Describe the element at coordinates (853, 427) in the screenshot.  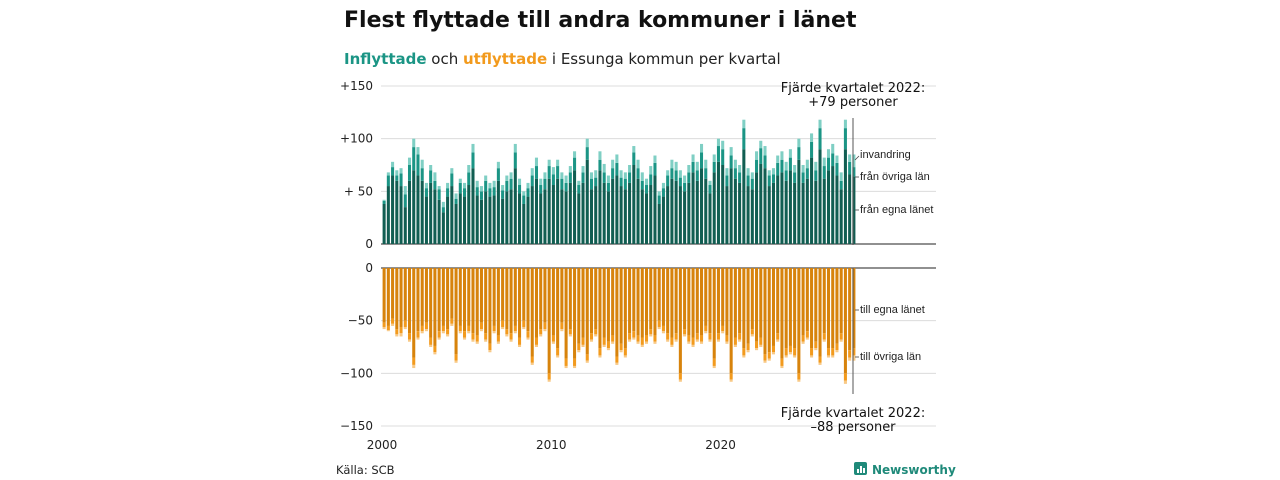
I see `callout-bottom-line2: –88 personer` at that location.